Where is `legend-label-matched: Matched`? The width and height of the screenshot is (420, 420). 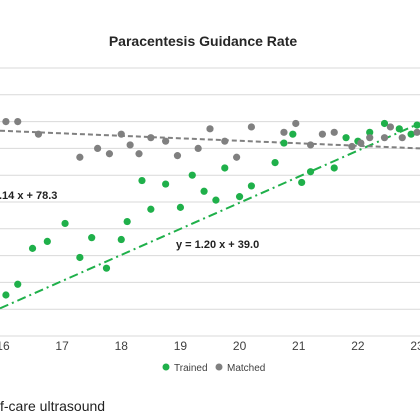
legend-label-matched: Matched is located at coordinates (246, 368).